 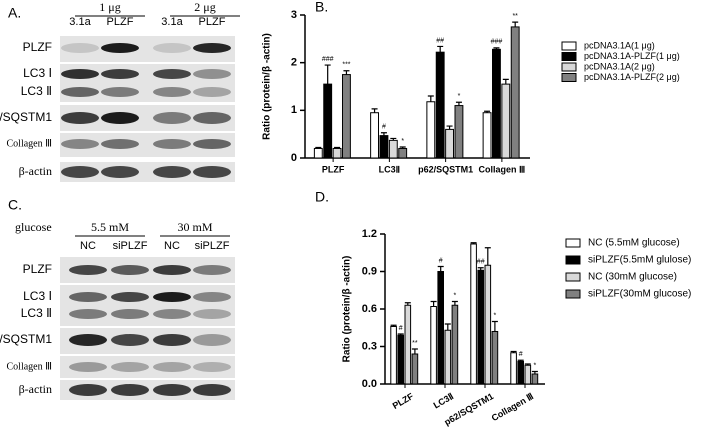 What do you see at coordinates (333, 169) in the screenshot?
I see `x-tick-label: PLZF` at bounding box center [333, 169].